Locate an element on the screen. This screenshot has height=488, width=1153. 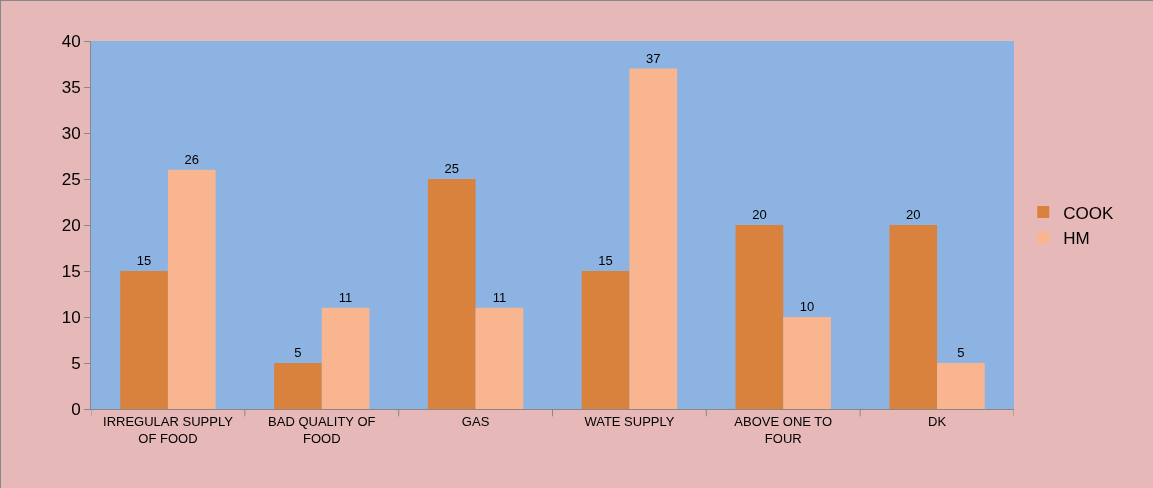
data-label: 10 is located at coordinates (807, 306).